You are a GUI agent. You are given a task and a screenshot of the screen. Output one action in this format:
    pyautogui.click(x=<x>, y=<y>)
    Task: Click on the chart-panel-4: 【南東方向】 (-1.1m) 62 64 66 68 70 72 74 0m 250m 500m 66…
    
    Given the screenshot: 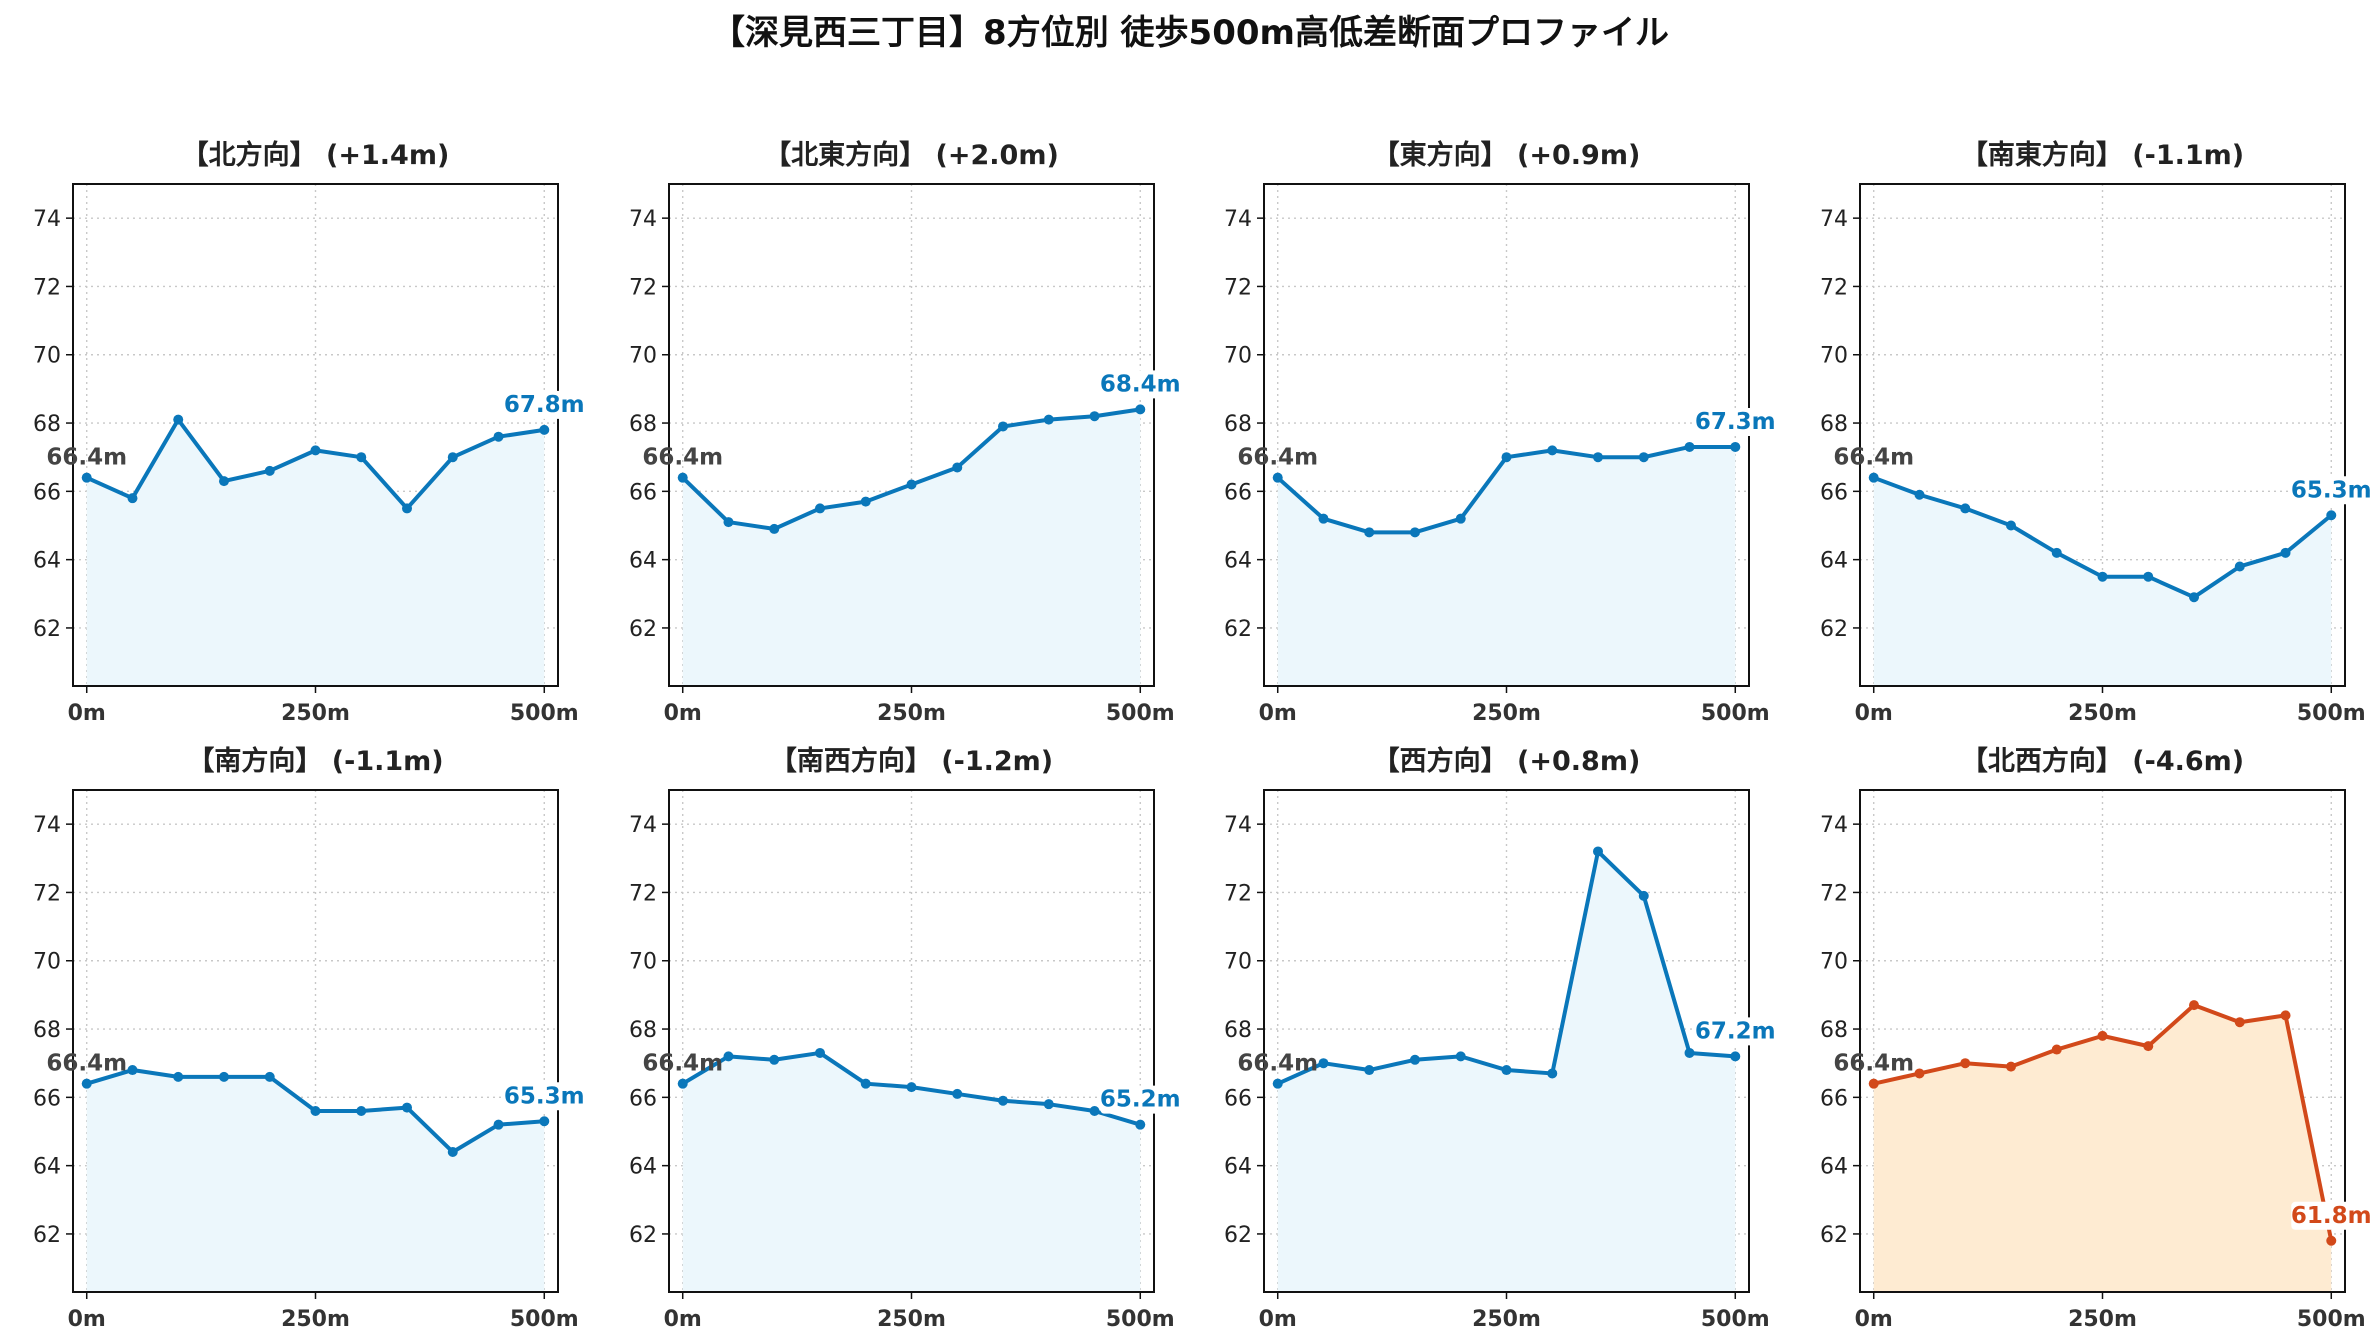 What is the action you would take?
    pyautogui.click(x=2096, y=432)
    